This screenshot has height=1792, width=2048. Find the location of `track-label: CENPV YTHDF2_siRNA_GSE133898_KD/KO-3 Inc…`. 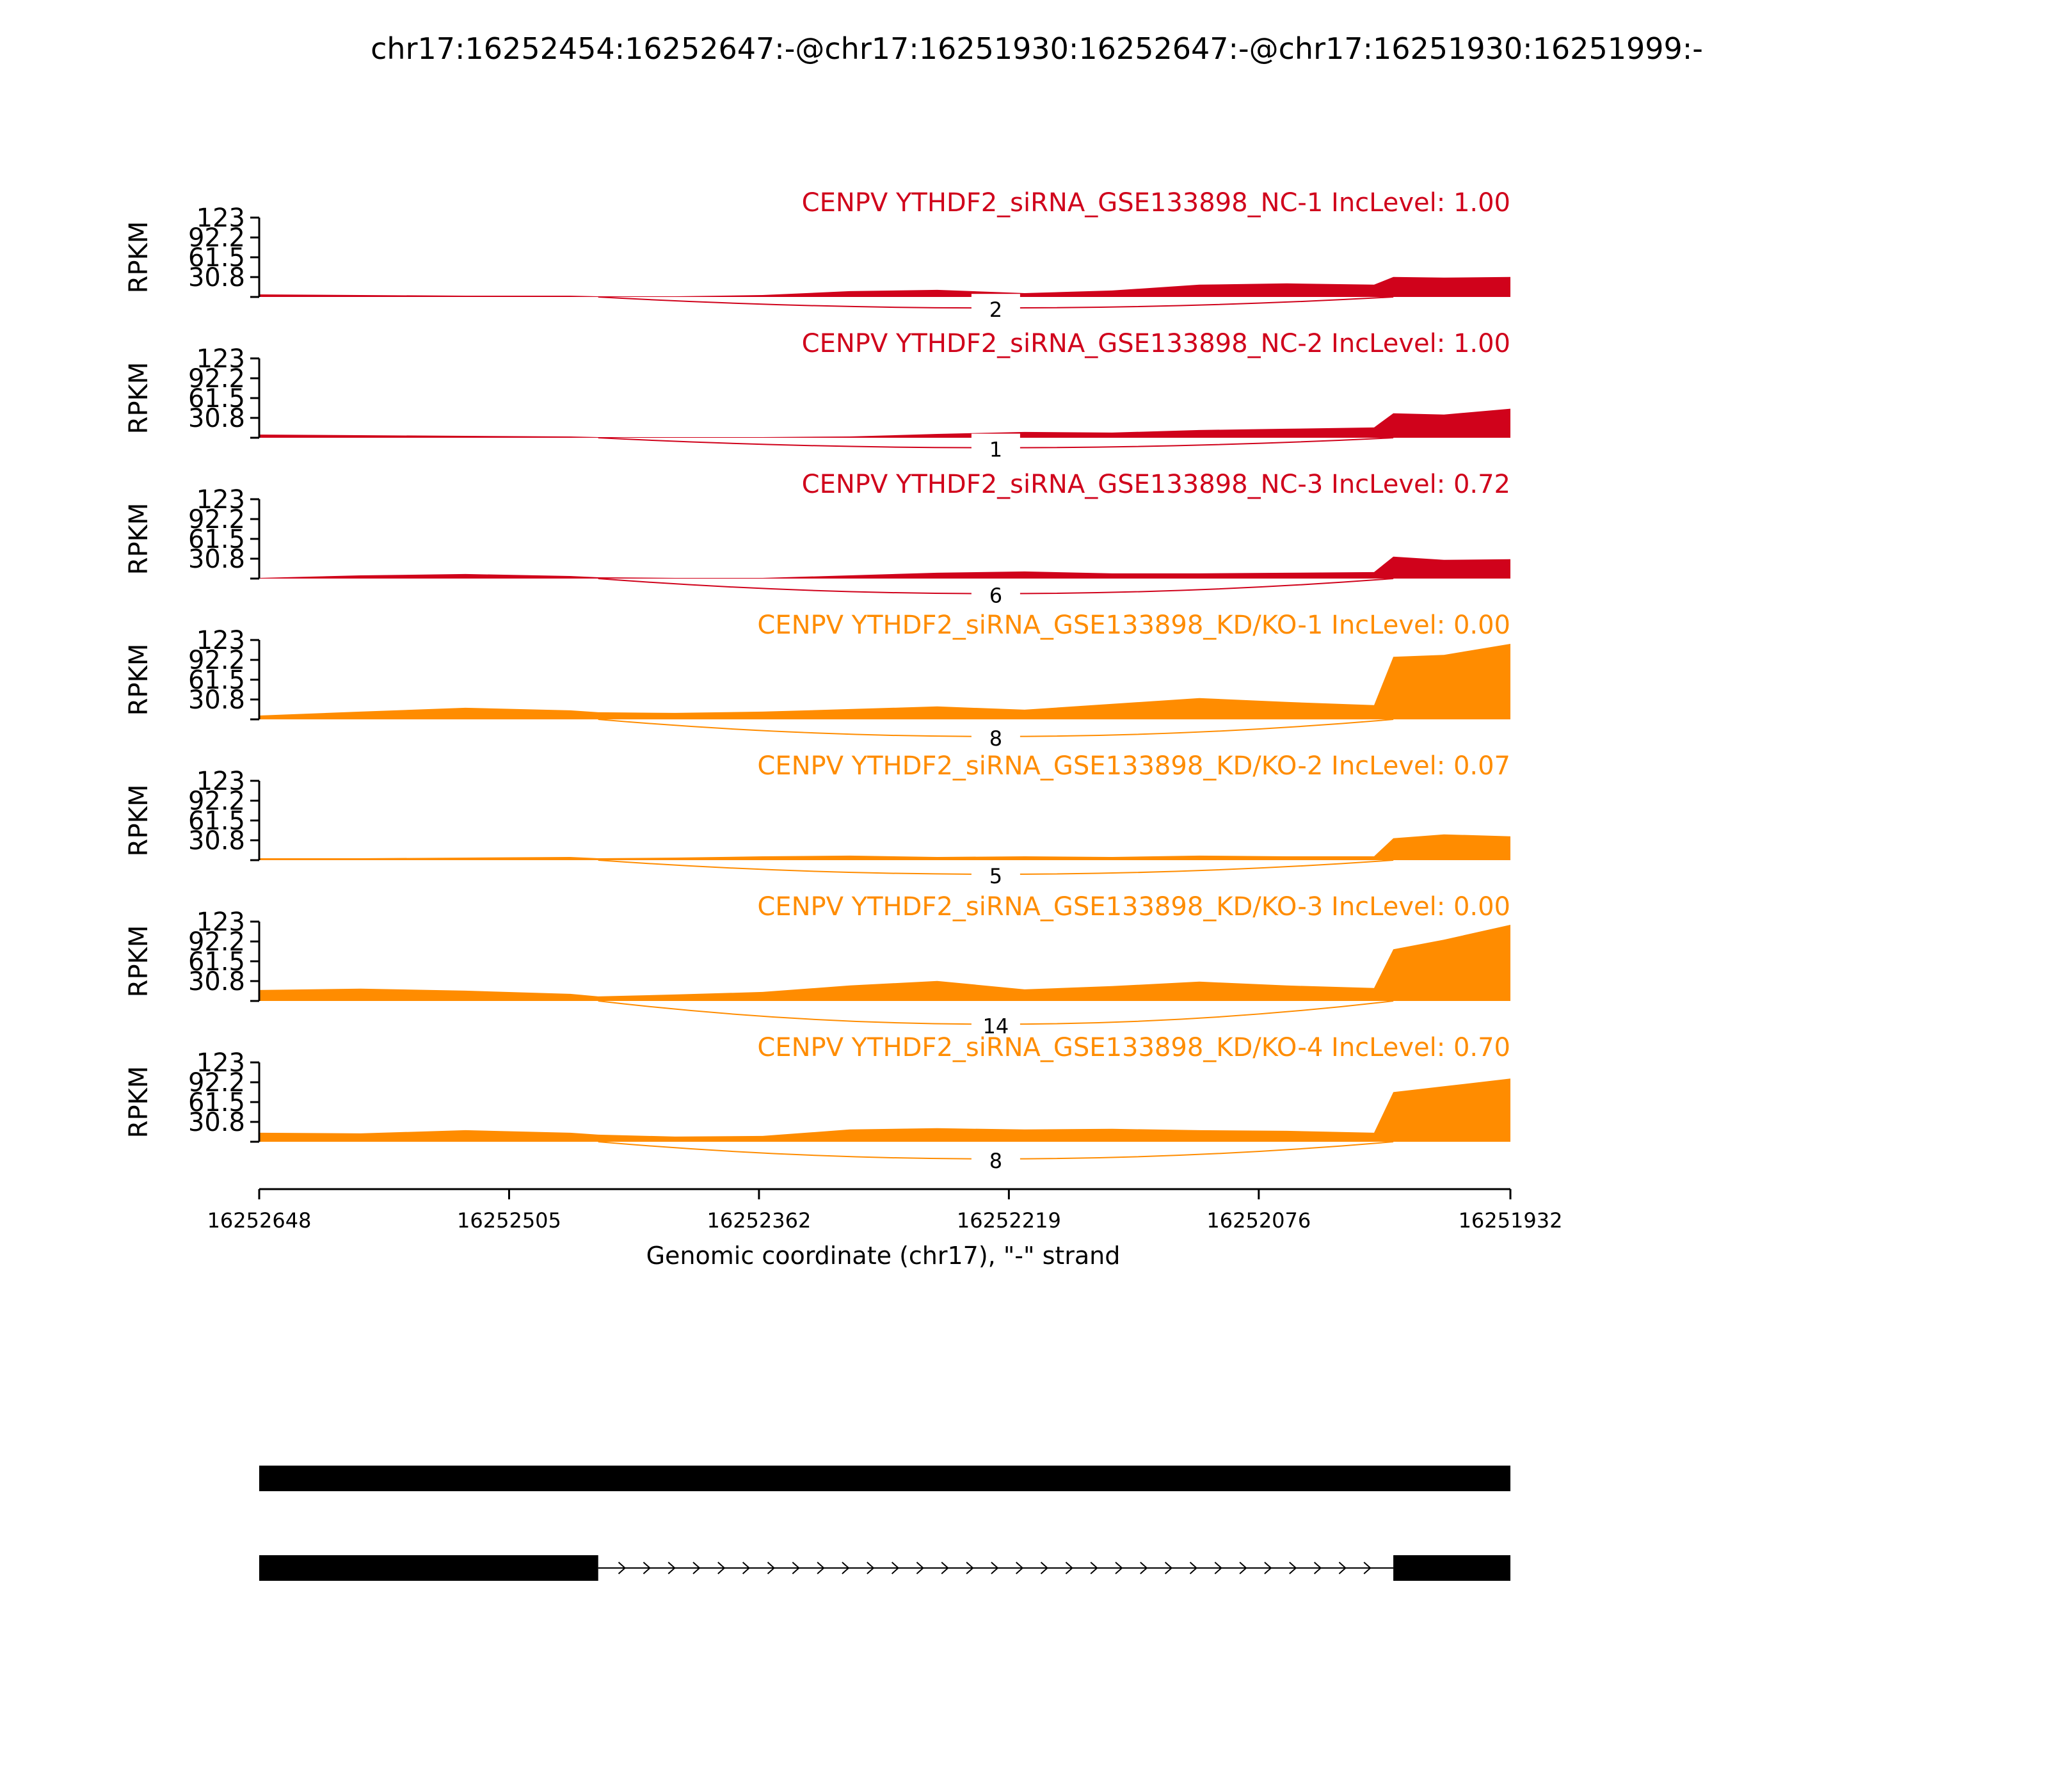

track-label: CENPV YTHDF2_siRNA_GSE133898_KD/KO-3 Inc… is located at coordinates (1133, 907).